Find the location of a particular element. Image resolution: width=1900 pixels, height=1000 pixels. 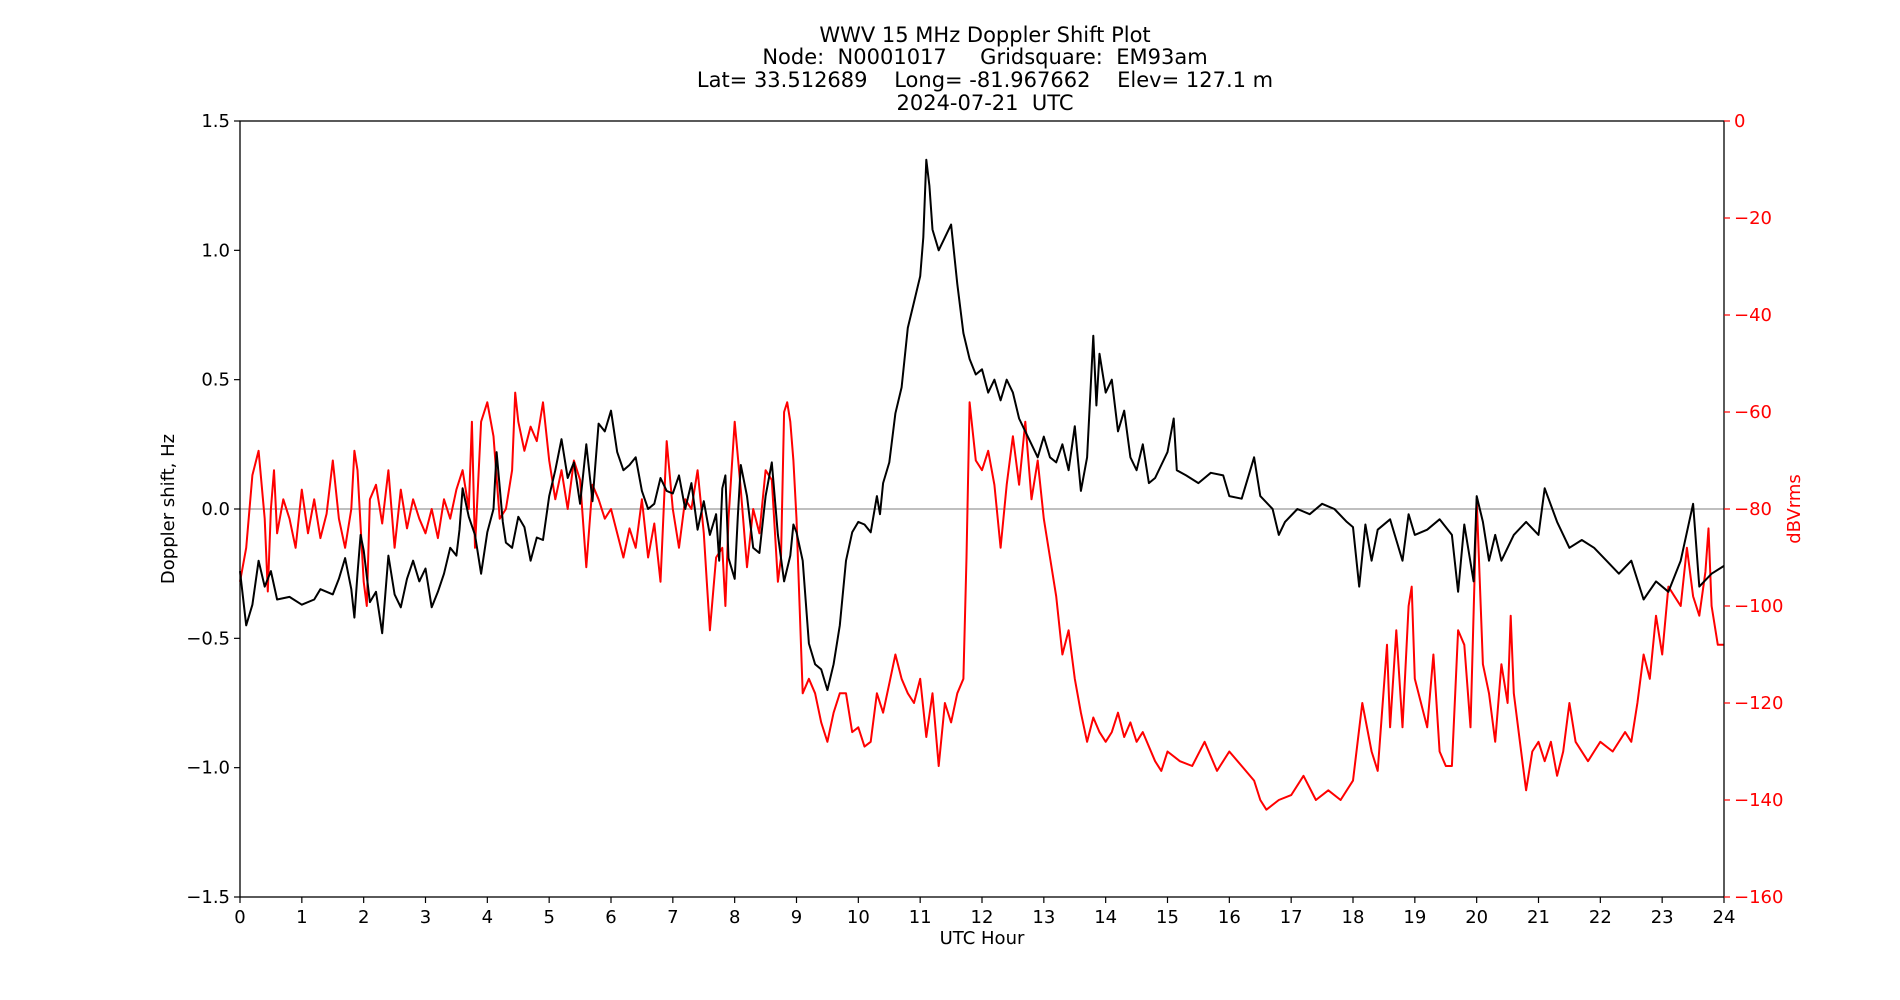

x-axis-label: UTC Hour is located at coordinates (982, 938).